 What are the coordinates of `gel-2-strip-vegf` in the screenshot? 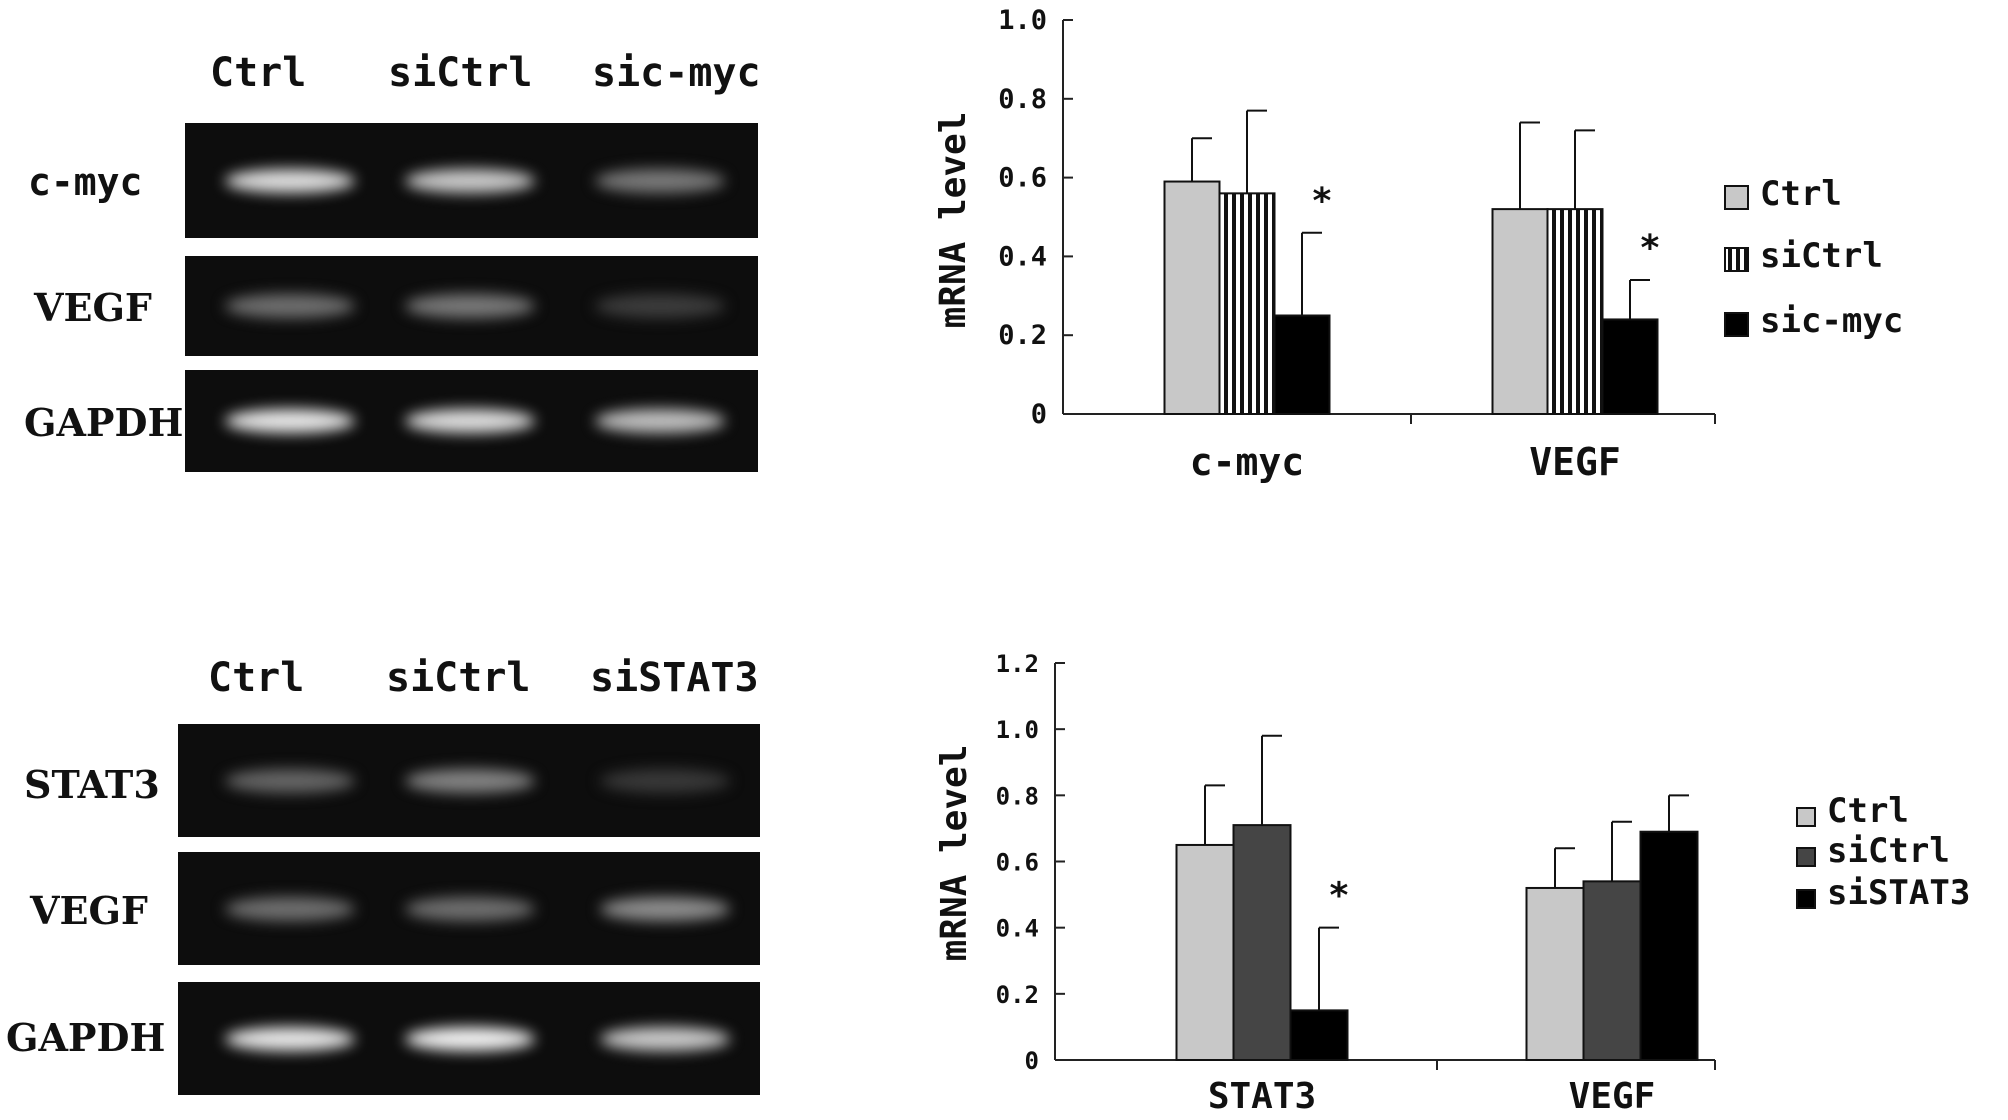 It's located at (469, 908).